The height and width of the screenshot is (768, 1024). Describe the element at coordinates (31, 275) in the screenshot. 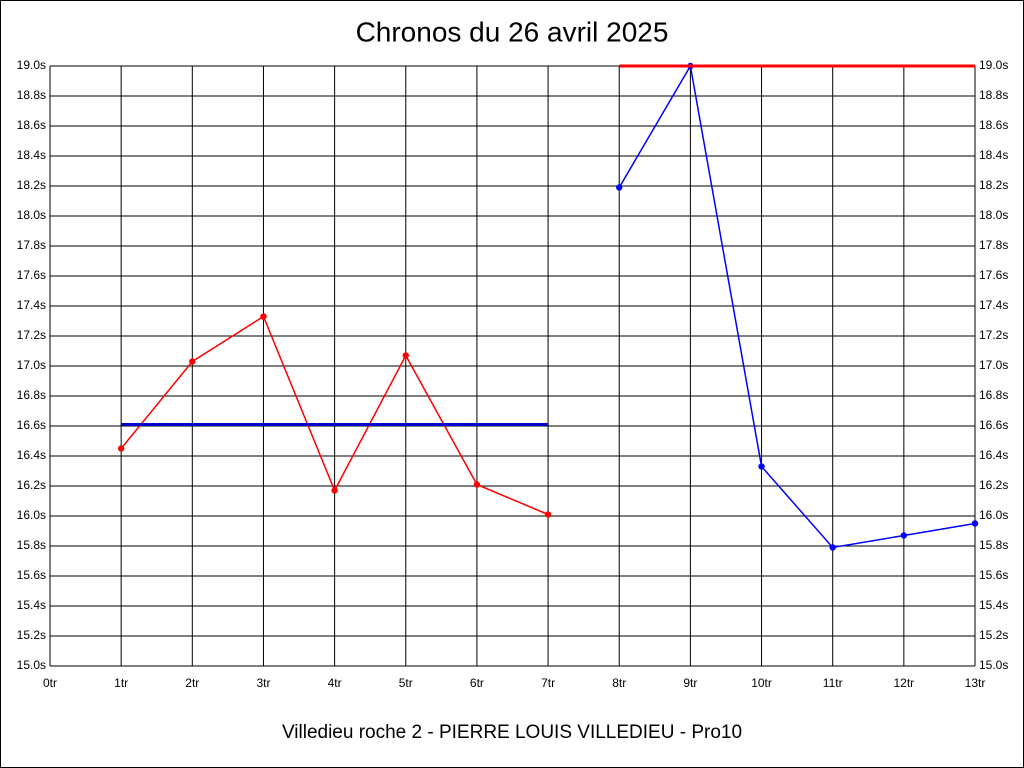

I see `y-tick-label: 17.6s` at that location.